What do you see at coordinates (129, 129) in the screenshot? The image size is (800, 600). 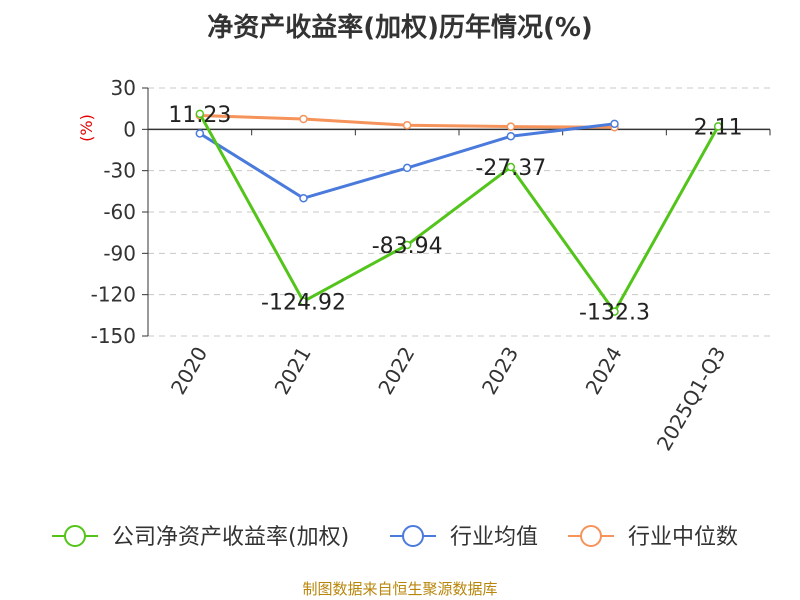 I see `y-tick-label: 0` at bounding box center [129, 129].